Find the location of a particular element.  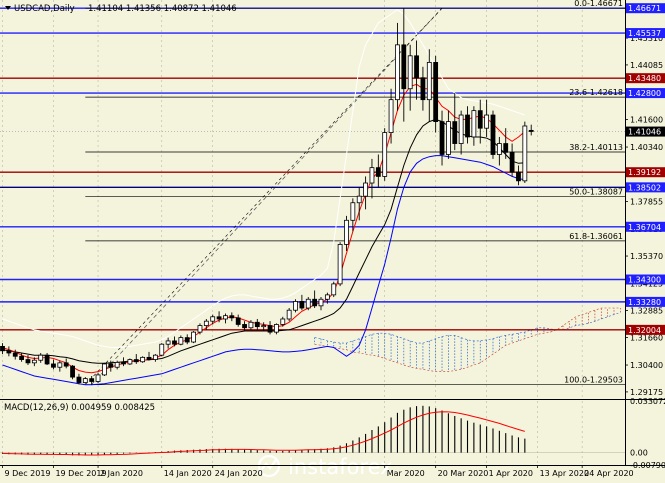

macd-signal-line is located at coordinates (263, 433).